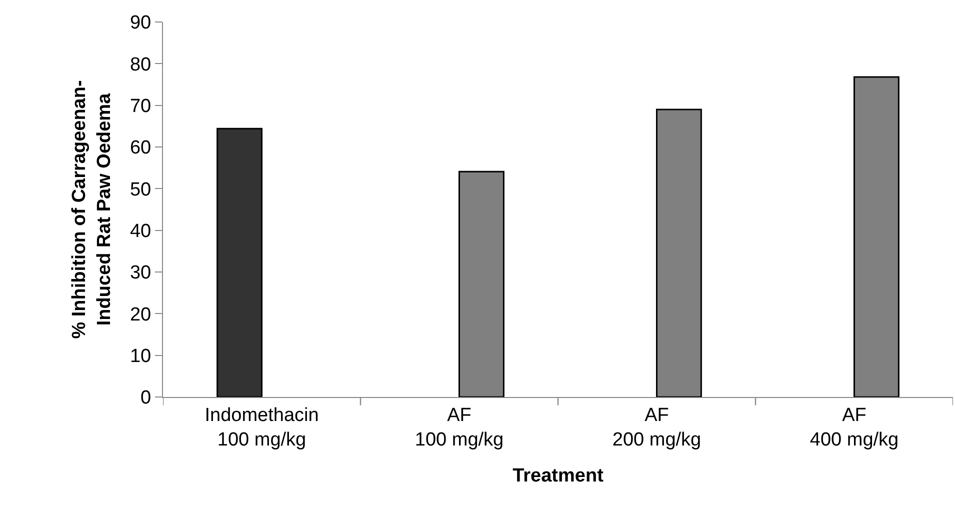 The height and width of the screenshot is (529, 955). Describe the element at coordinates (141, 148) in the screenshot. I see `y-tick-label: 60` at that location.